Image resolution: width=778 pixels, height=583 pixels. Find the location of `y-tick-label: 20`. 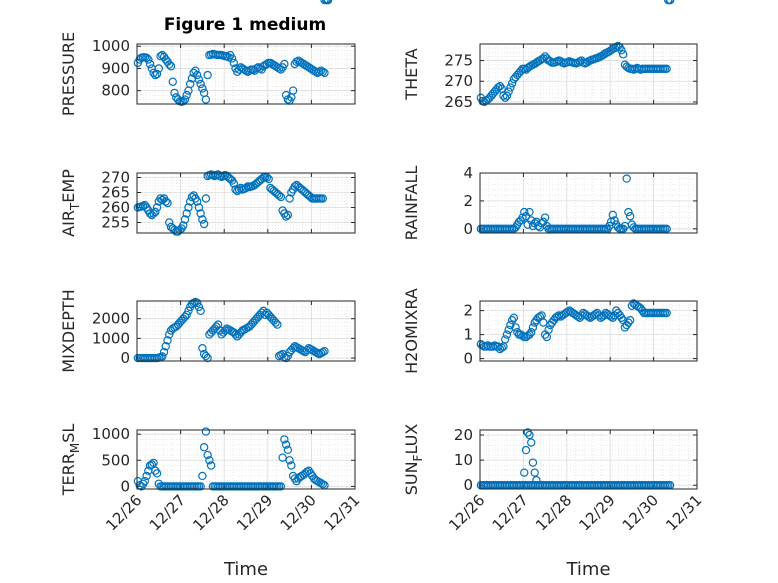

y-tick-label: 20 is located at coordinates (463, 435).